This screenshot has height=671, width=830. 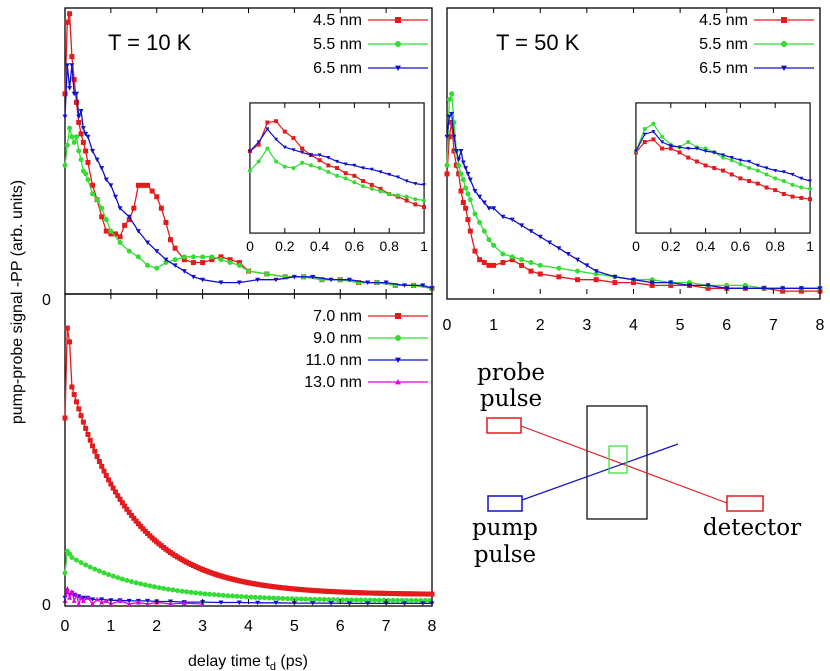 What do you see at coordinates (320, 246) in the screenshot?
I see `x-tick-label: 0.4` at bounding box center [320, 246].